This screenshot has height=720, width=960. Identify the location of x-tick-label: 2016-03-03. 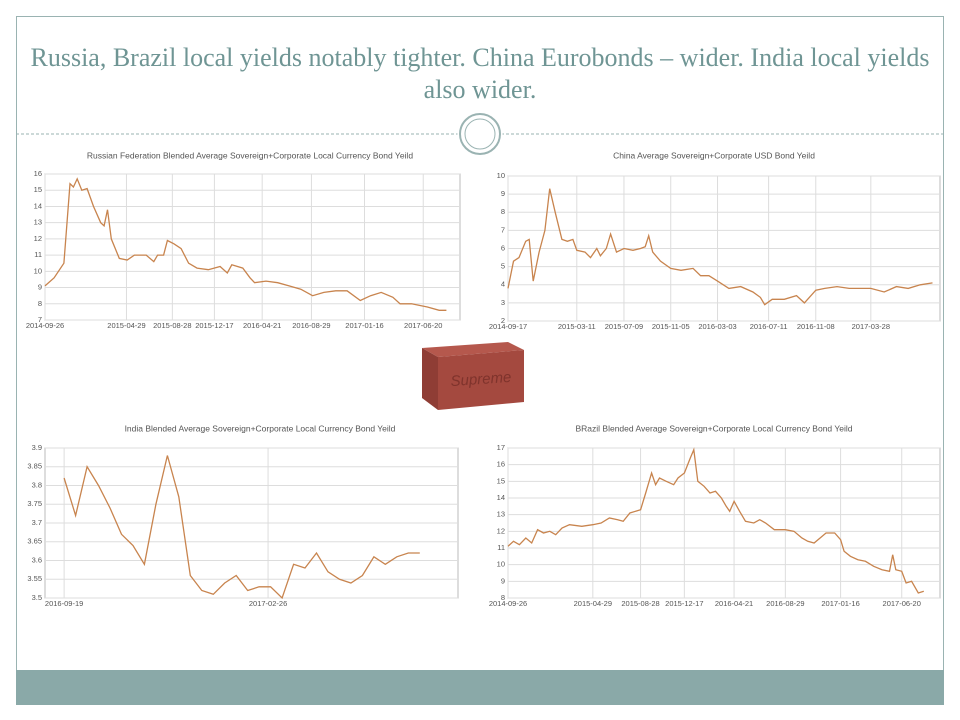
(717, 326).